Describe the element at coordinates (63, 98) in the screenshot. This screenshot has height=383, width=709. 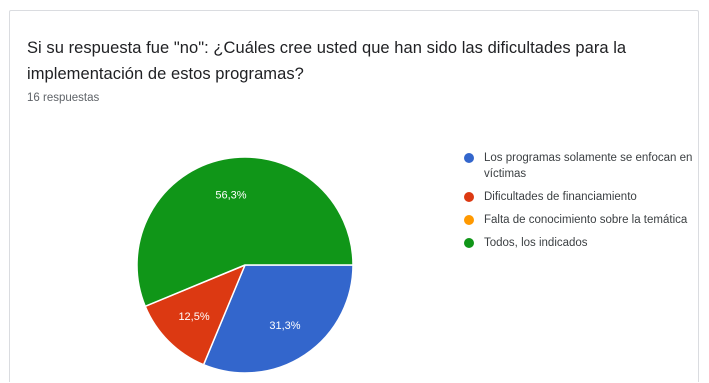
I see `response-count: 16 respuestas` at that location.